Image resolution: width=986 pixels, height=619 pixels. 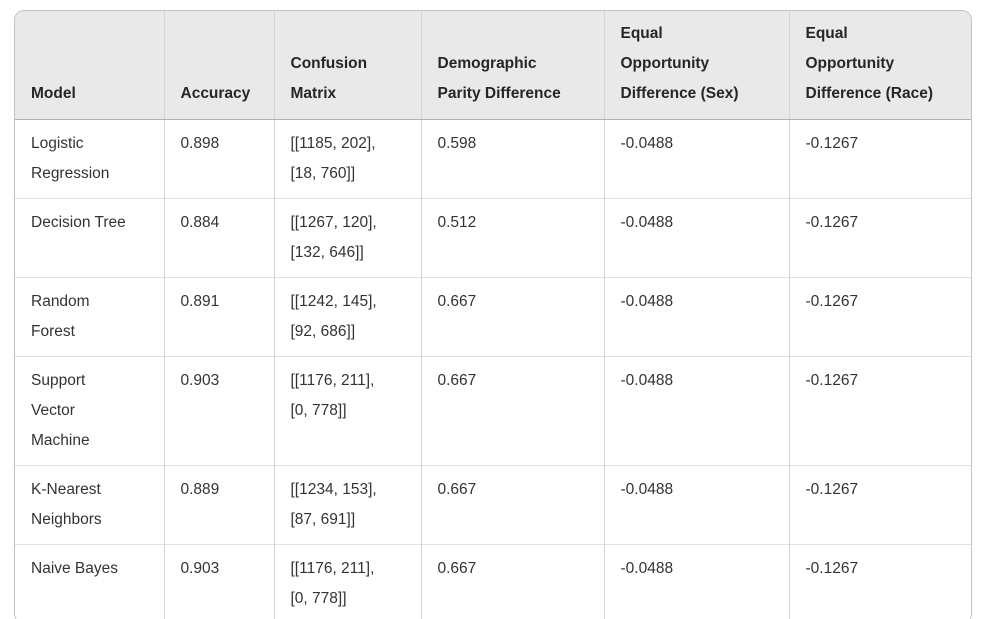 What do you see at coordinates (89, 317) in the screenshot?
I see `cell-model: Random Forest` at bounding box center [89, 317].